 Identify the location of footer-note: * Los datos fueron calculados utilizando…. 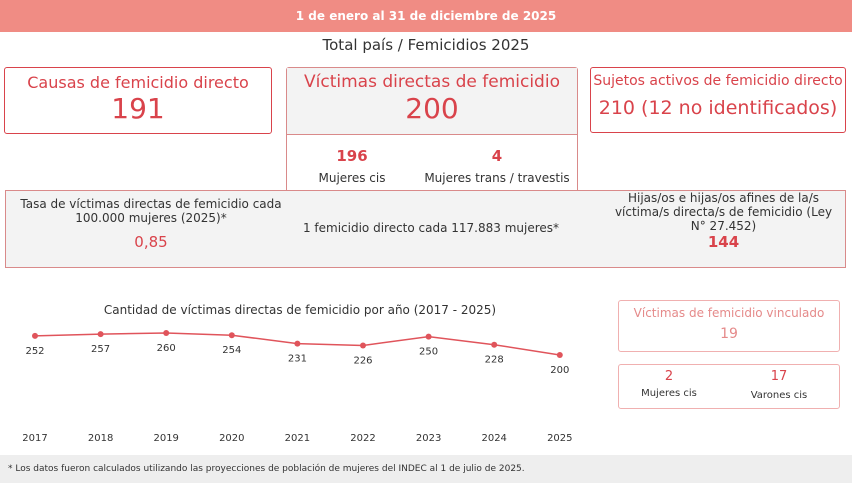
(266, 469).